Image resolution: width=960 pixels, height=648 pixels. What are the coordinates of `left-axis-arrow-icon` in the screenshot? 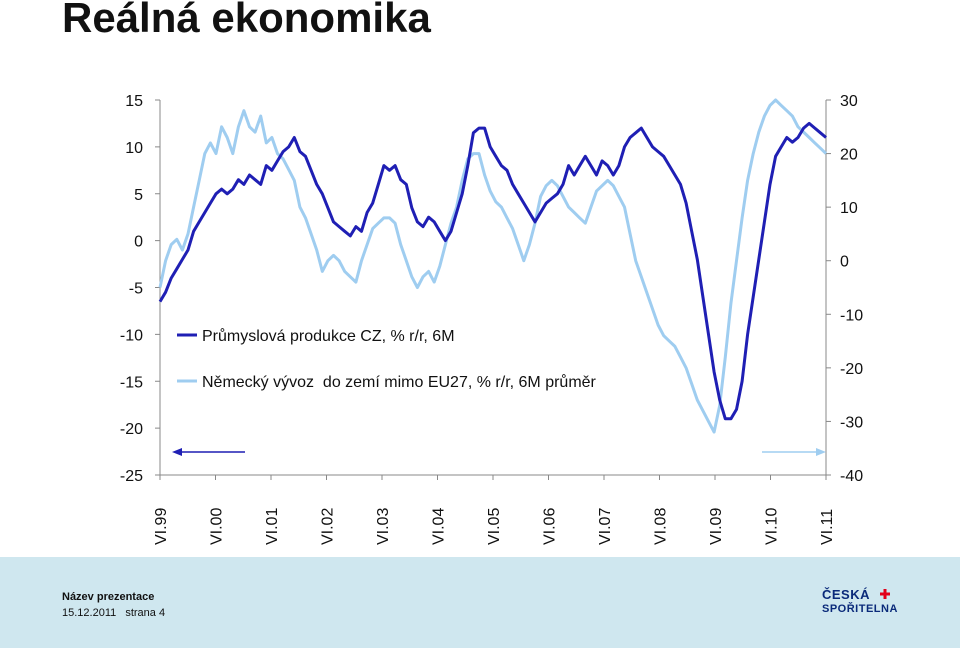 It's located at (177, 452).